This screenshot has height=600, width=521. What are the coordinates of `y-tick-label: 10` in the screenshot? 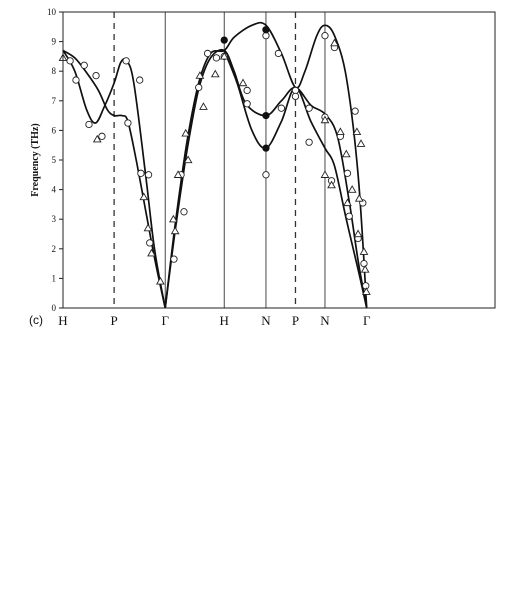 It's located at (52, 12).